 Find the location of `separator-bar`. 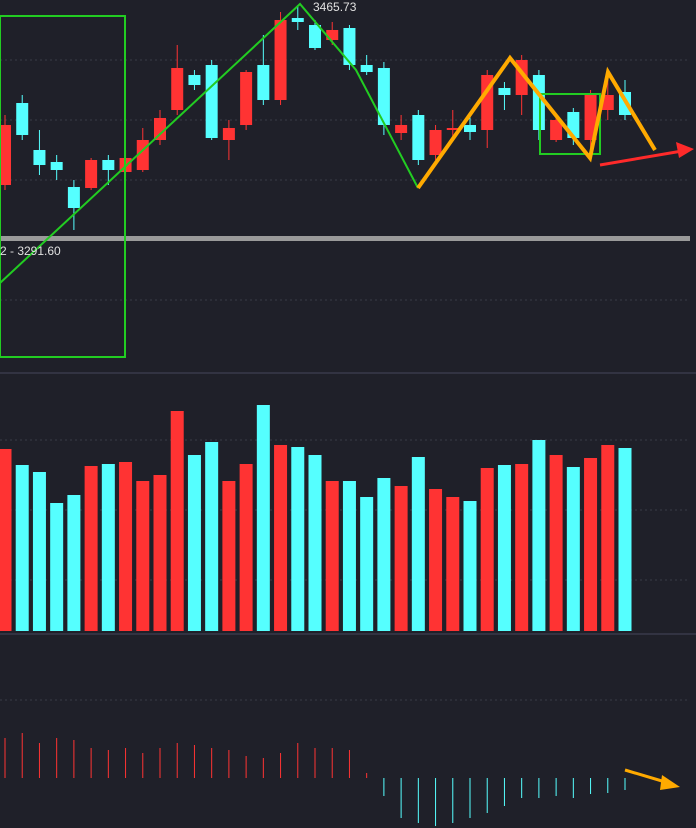

separator-bar is located at coordinates (345, 238).